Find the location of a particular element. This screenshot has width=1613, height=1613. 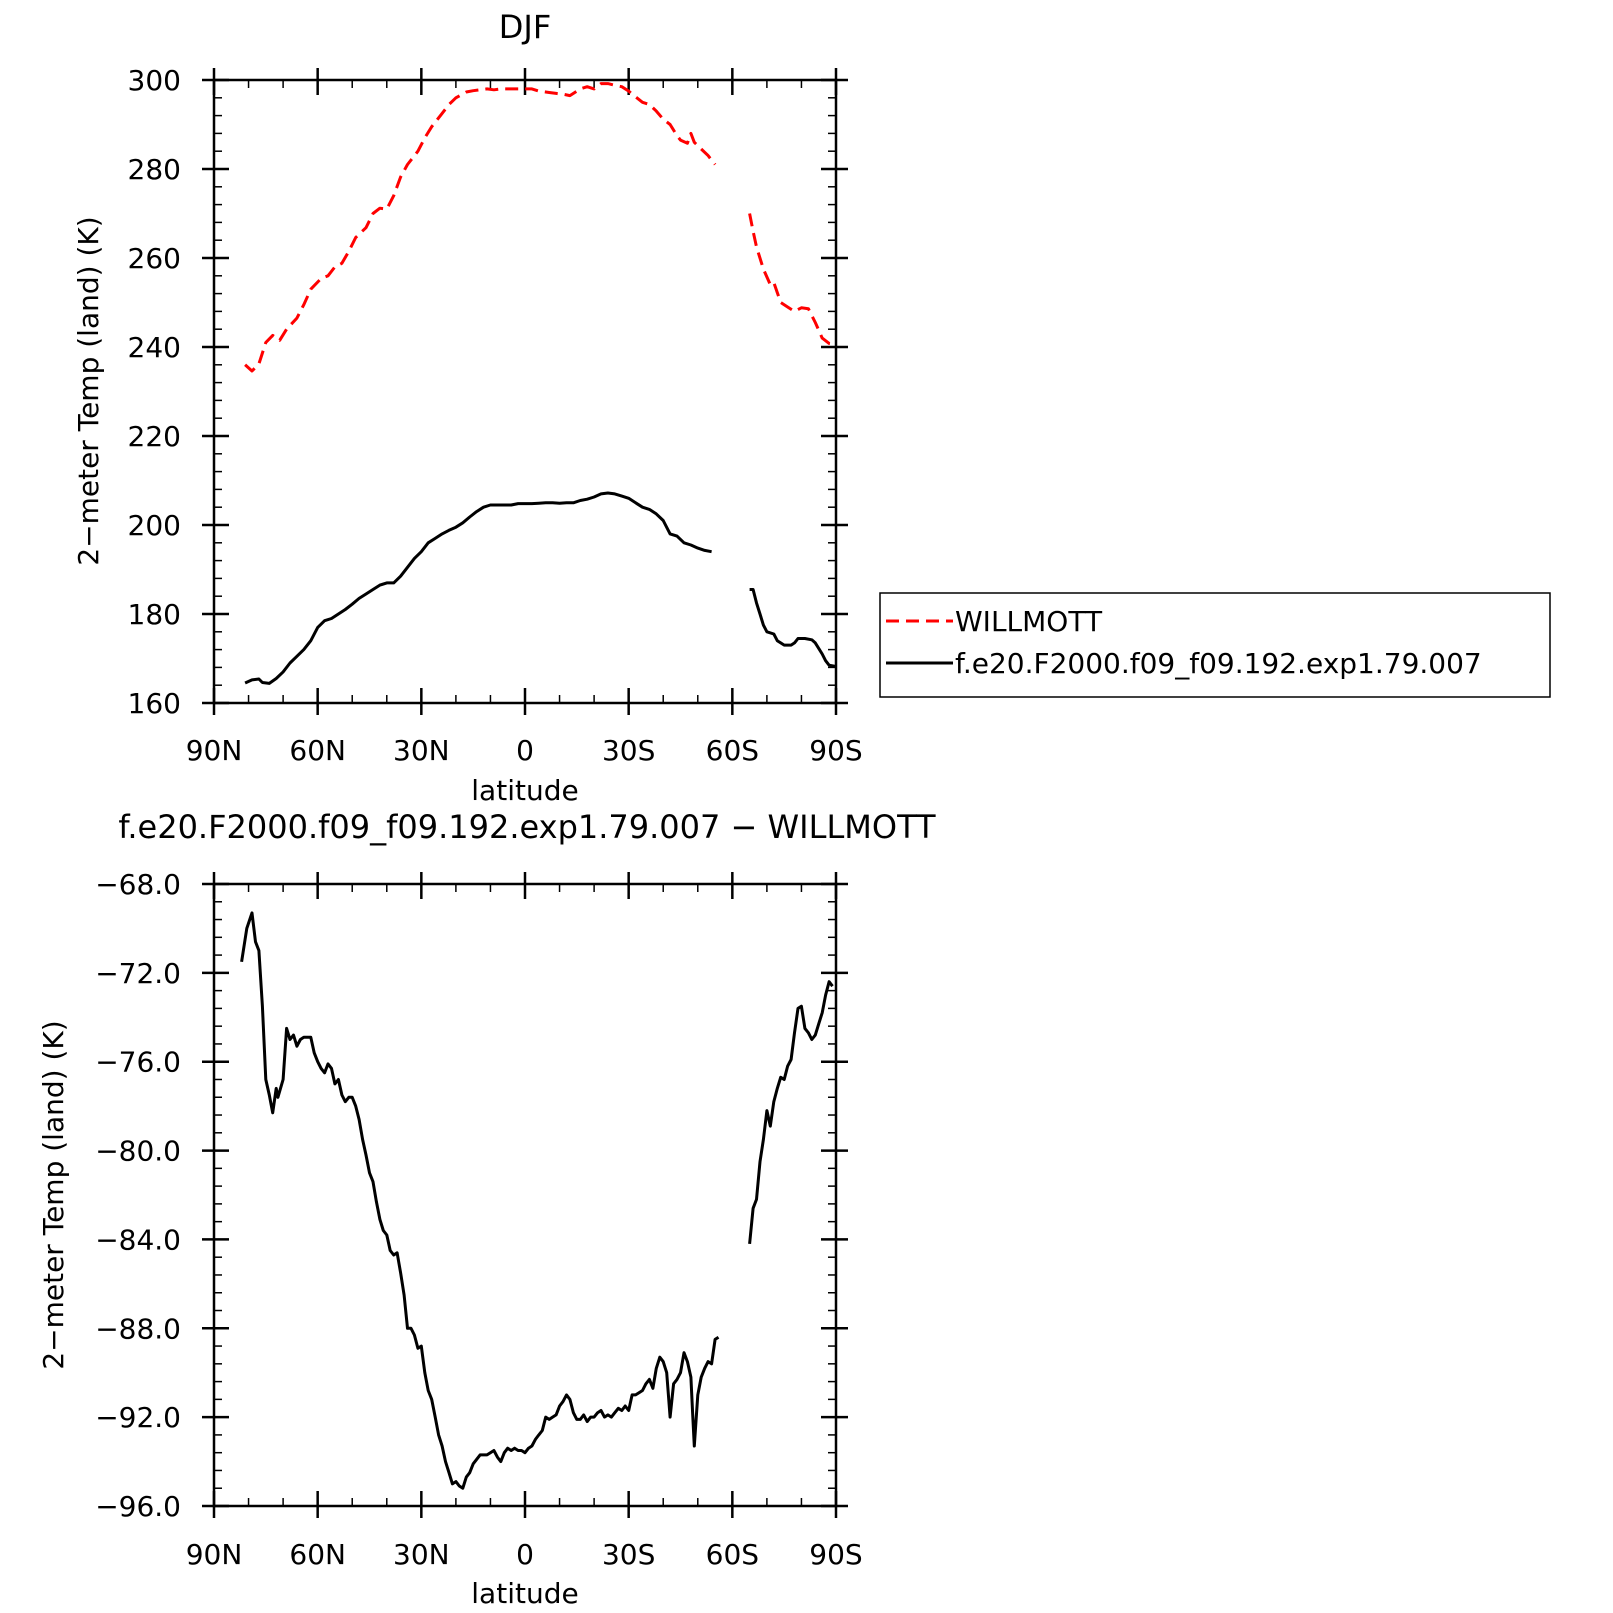

chart-title: DJF is located at coordinates (525, 27).